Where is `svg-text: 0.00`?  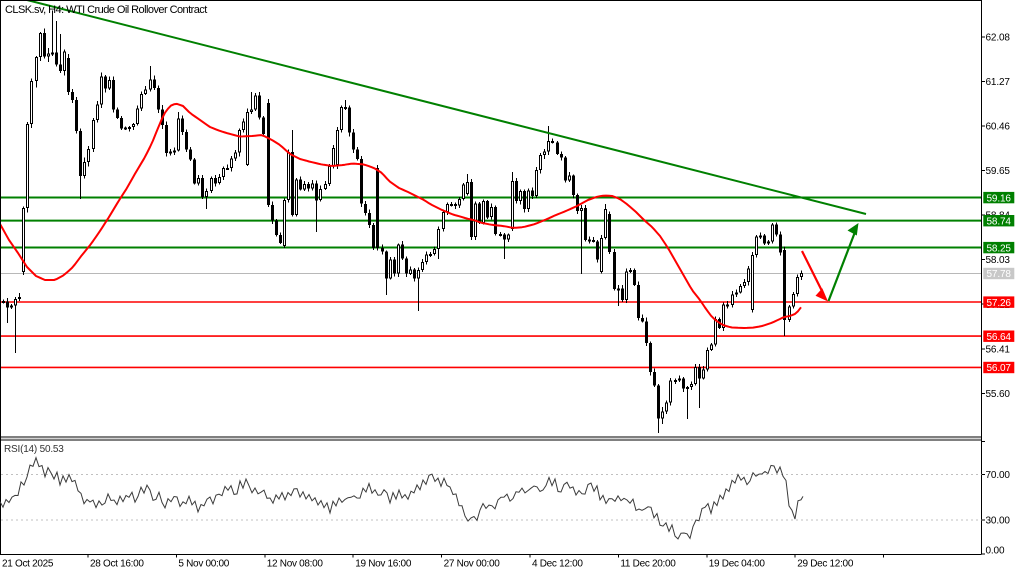 svg-text: 0.00 is located at coordinates (995, 551).